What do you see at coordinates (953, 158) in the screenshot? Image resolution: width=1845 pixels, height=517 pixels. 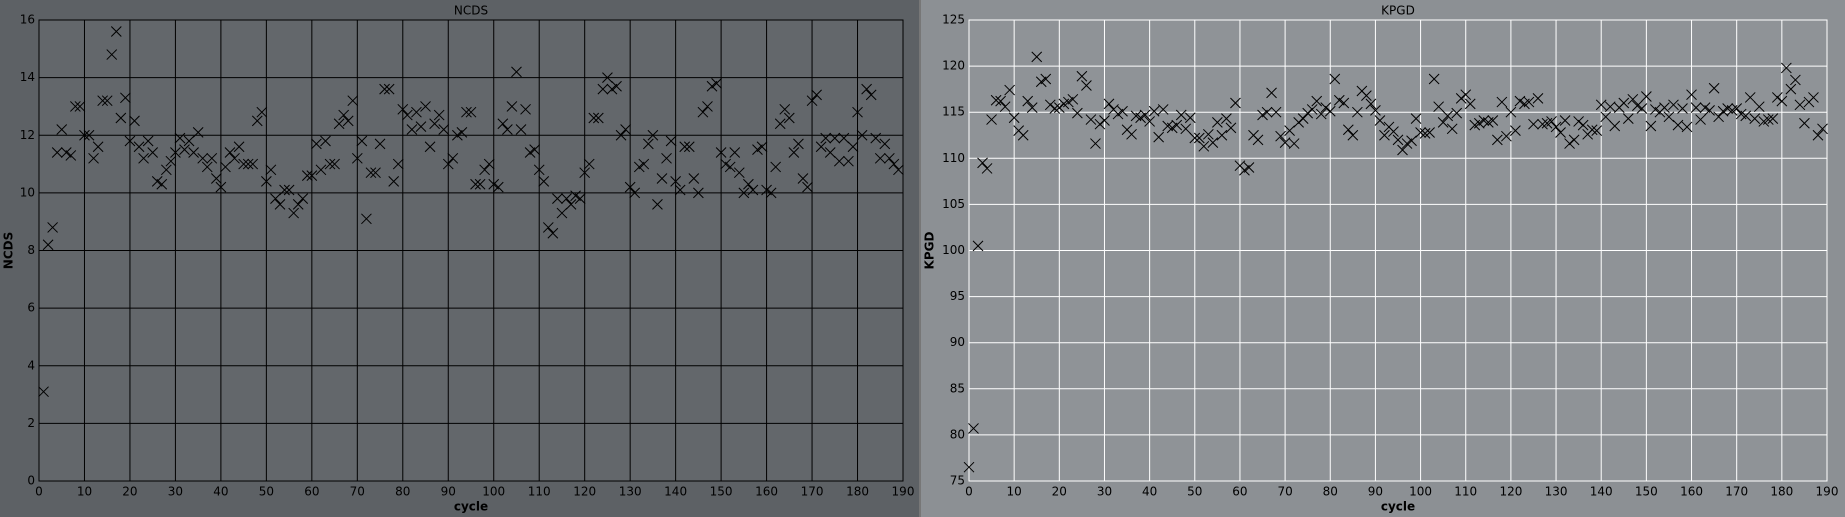 I see `y-tick-label: 110` at bounding box center [953, 158].